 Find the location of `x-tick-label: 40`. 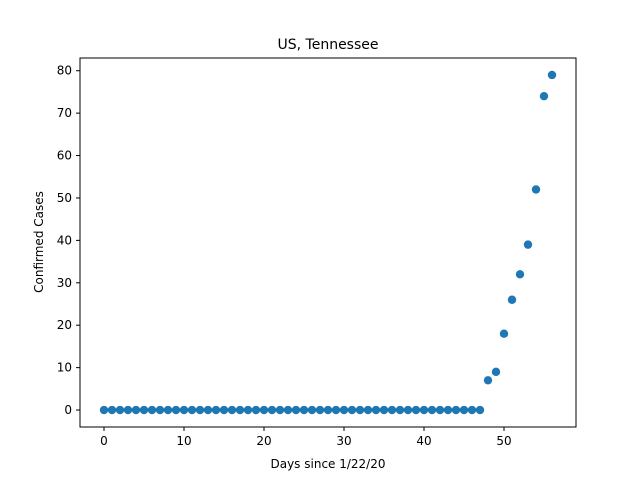

x-tick-label: 40 is located at coordinates (423, 441).